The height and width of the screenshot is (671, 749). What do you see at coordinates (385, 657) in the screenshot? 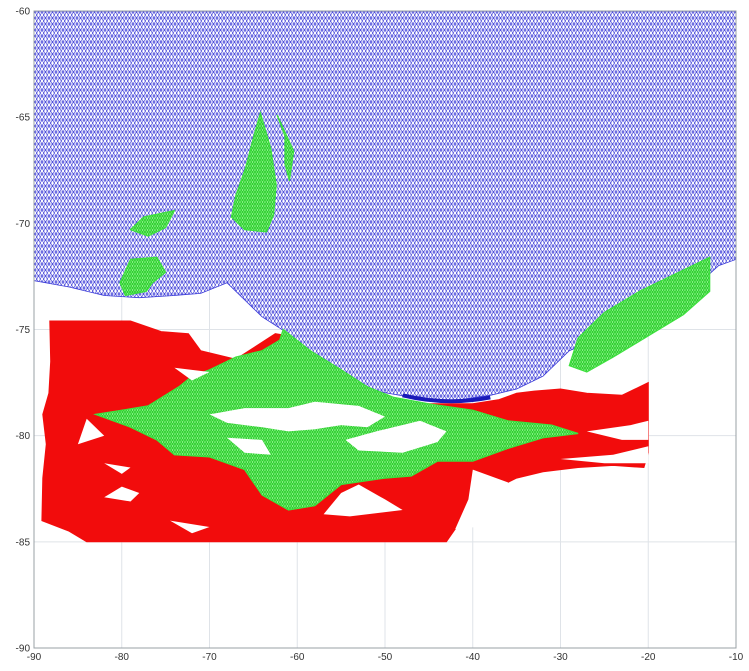
I see `x-tick-label: -50` at bounding box center [385, 657].